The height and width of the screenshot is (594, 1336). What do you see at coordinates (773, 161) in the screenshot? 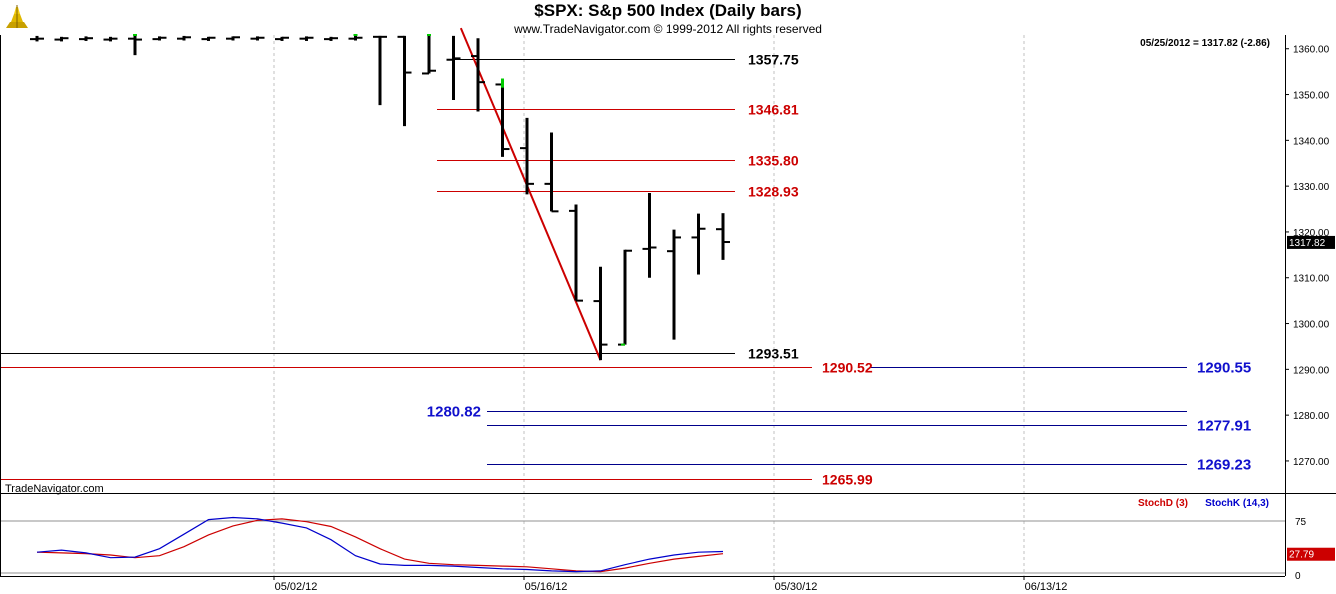
I see `level-label-red: 1335.80` at bounding box center [773, 161].